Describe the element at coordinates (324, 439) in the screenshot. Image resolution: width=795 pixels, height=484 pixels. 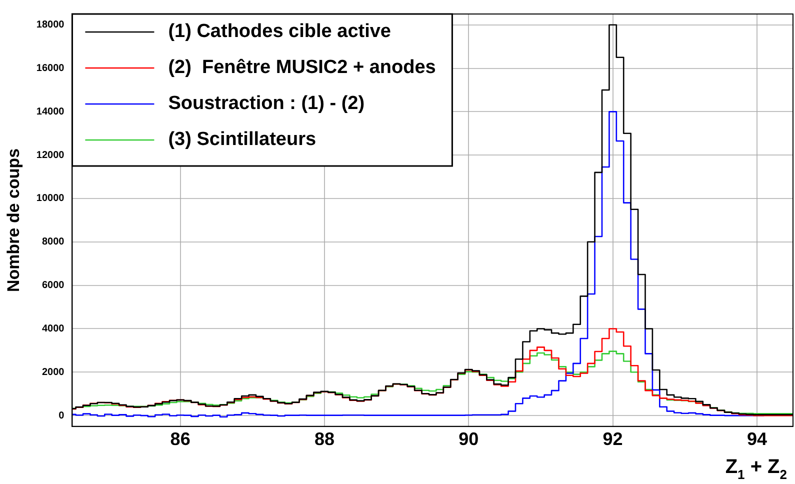
I see `x-tick-label: 88` at that location.